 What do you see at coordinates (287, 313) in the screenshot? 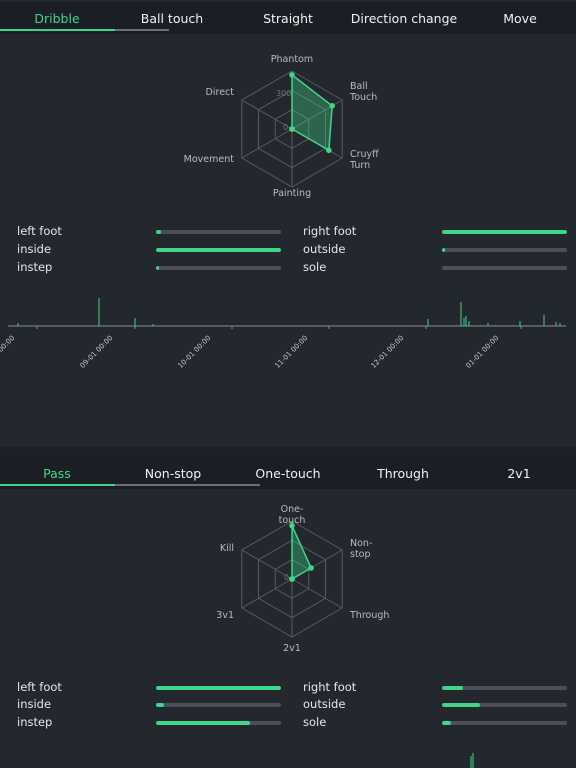
I see `timeline-plot` at bounding box center [287, 313].